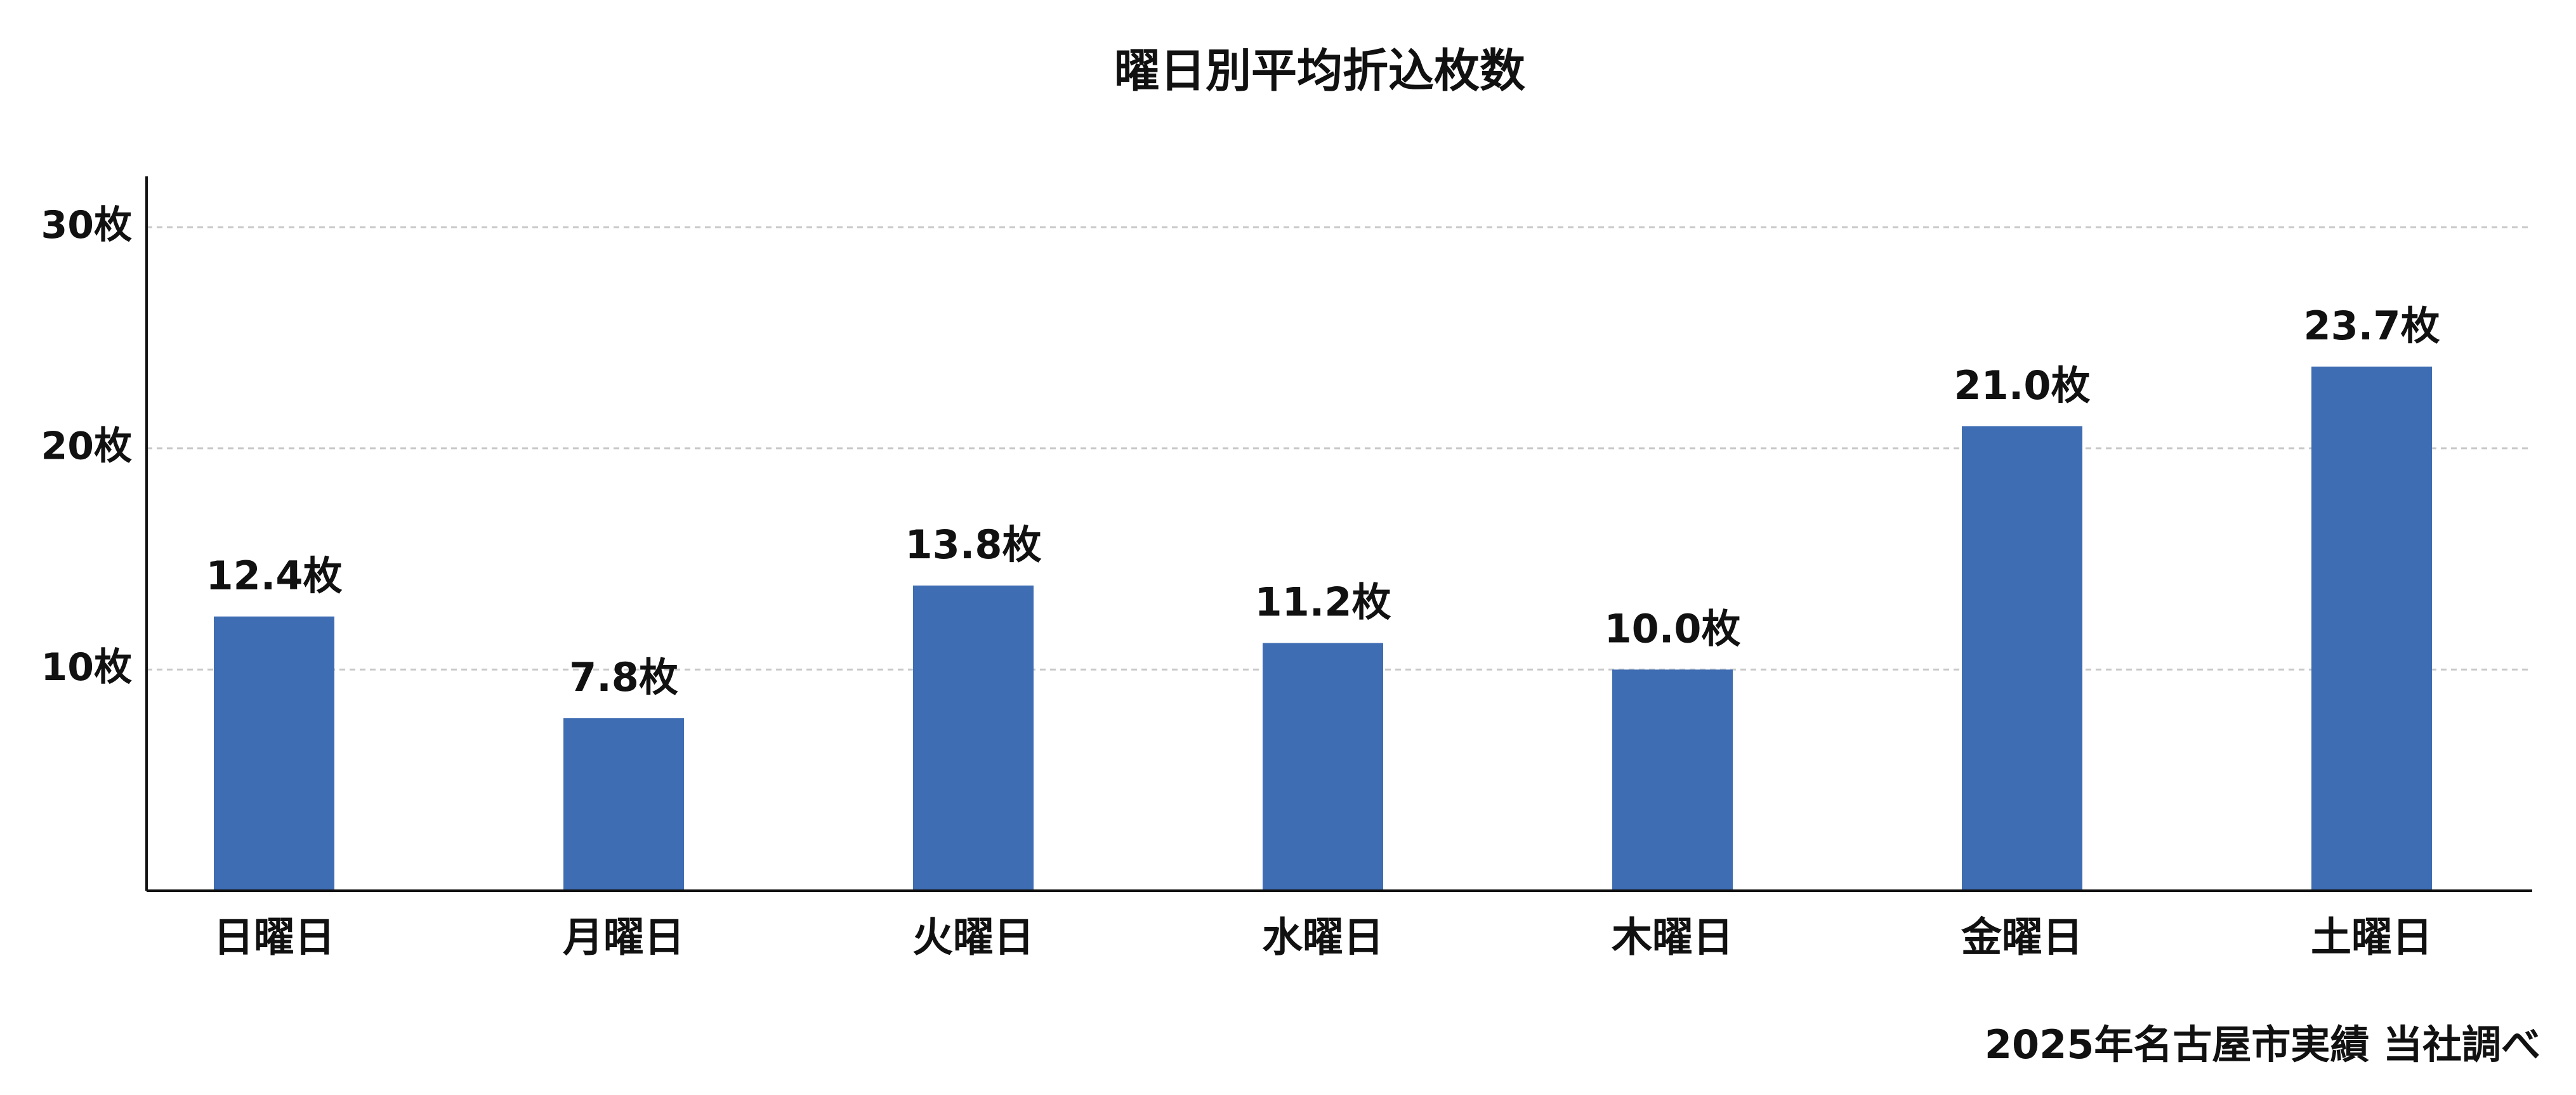  Describe the element at coordinates (973, 938) in the screenshot. I see `x-tick-label: 火曜日` at that location.